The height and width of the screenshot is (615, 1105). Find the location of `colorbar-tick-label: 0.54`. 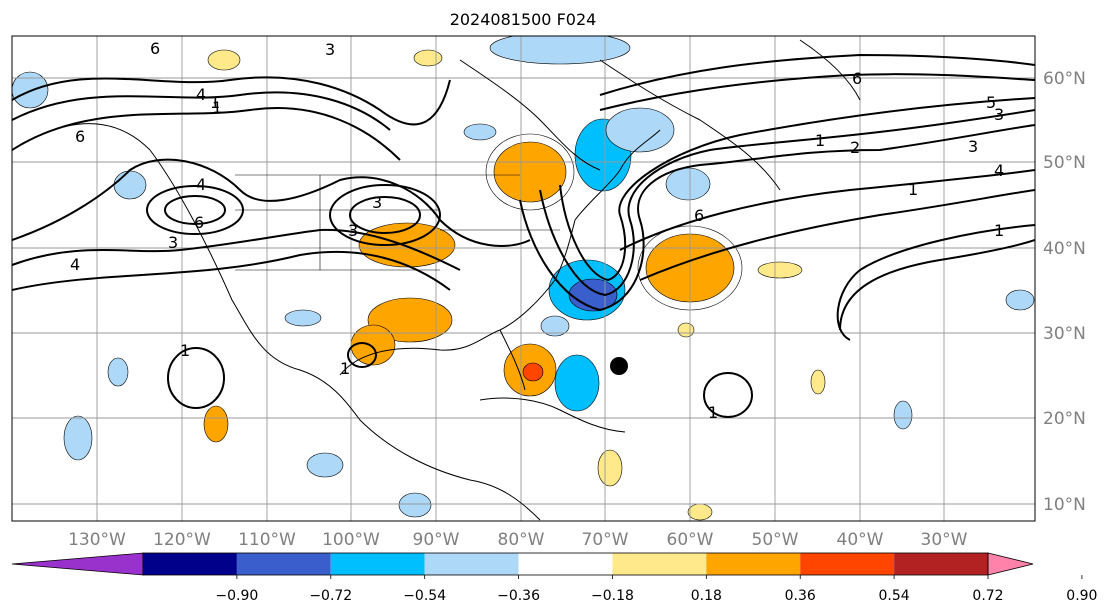

colorbar-tick-label: 0.54 is located at coordinates (894, 596).